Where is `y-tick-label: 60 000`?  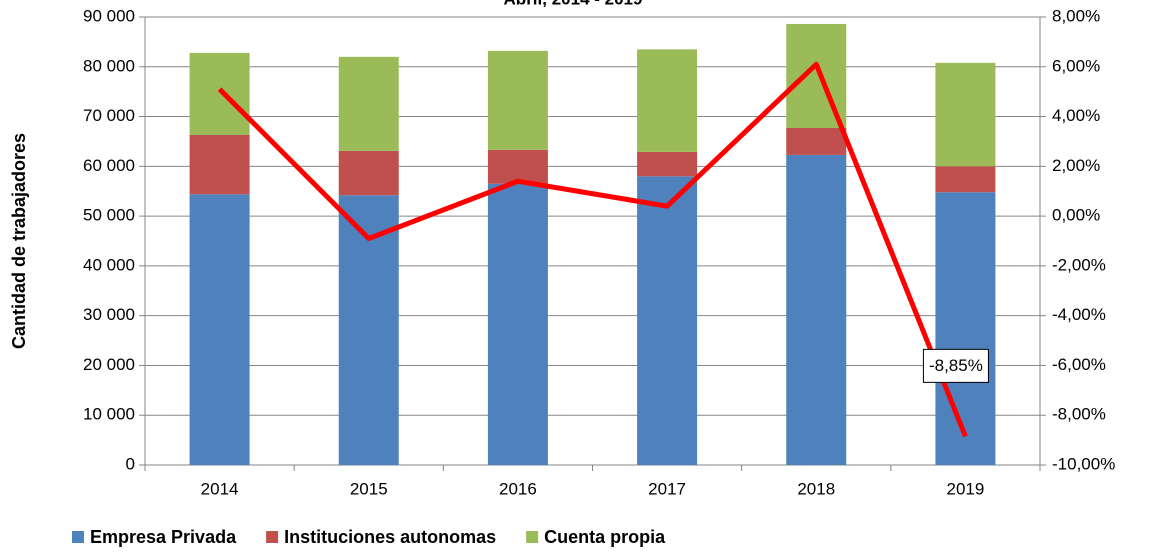
y-tick-label: 60 000 is located at coordinates (109, 165).